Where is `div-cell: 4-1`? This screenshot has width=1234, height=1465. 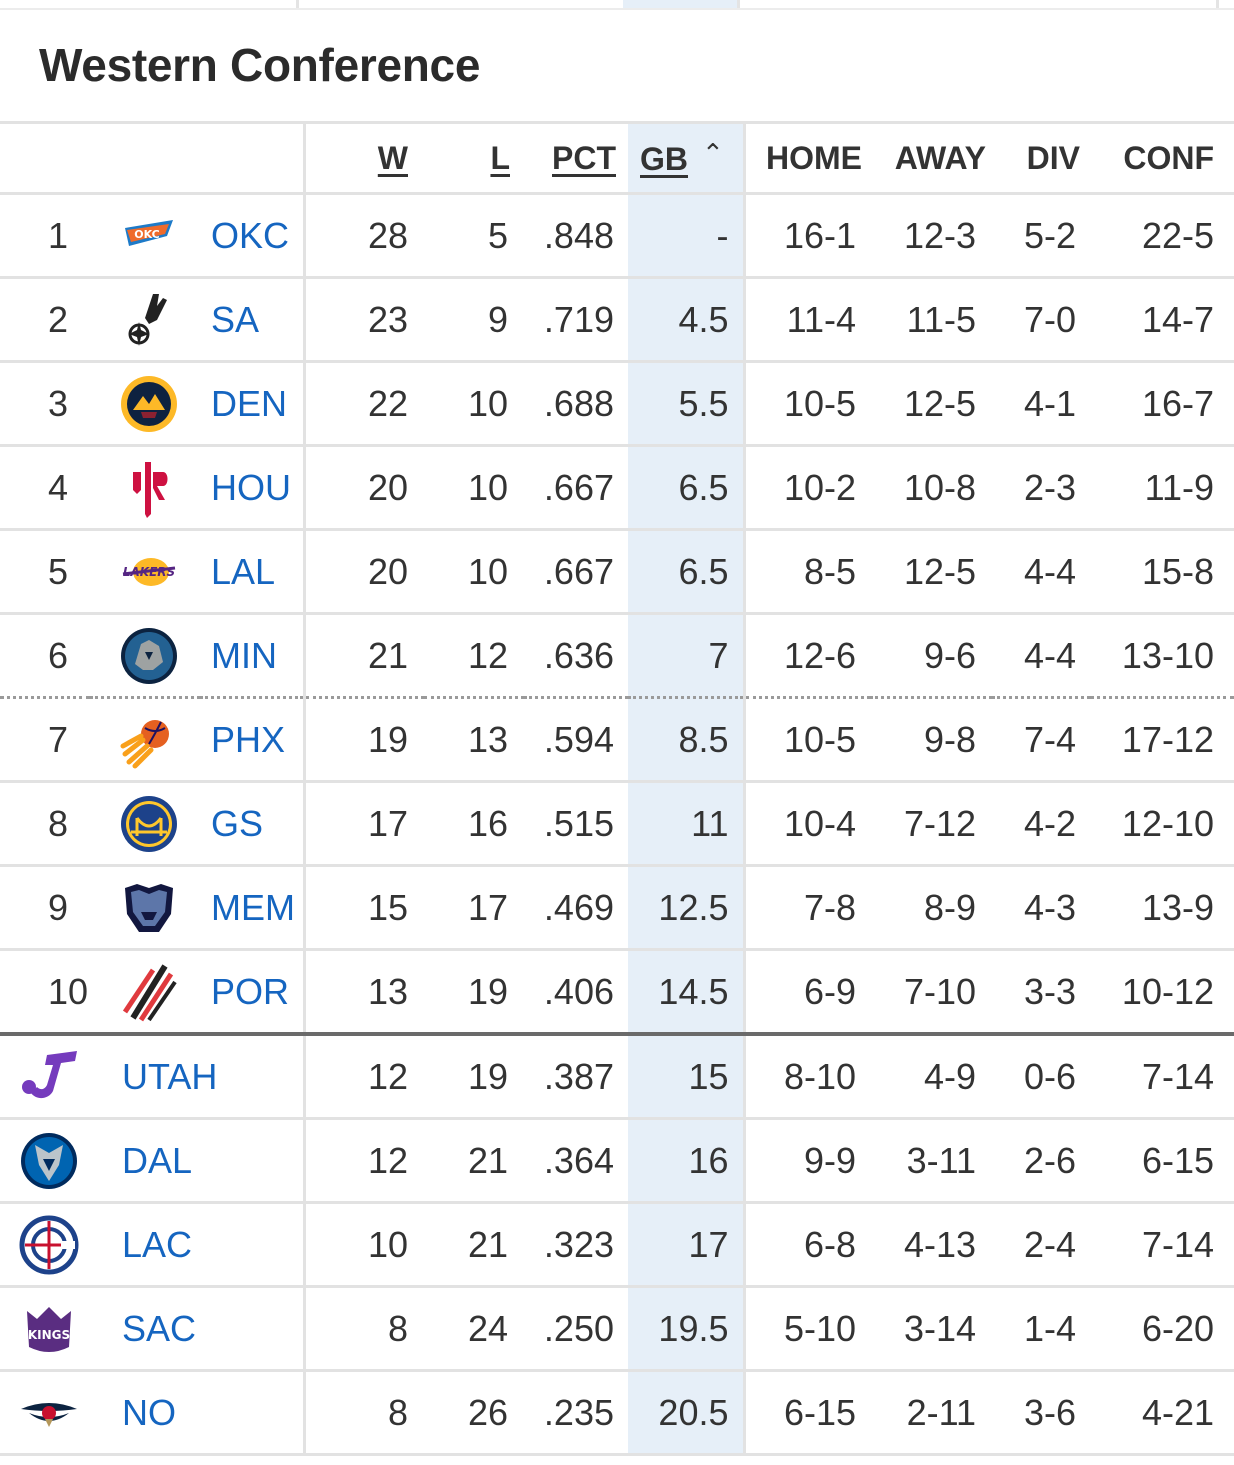 div-cell: 4-1 is located at coordinates (1041, 404).